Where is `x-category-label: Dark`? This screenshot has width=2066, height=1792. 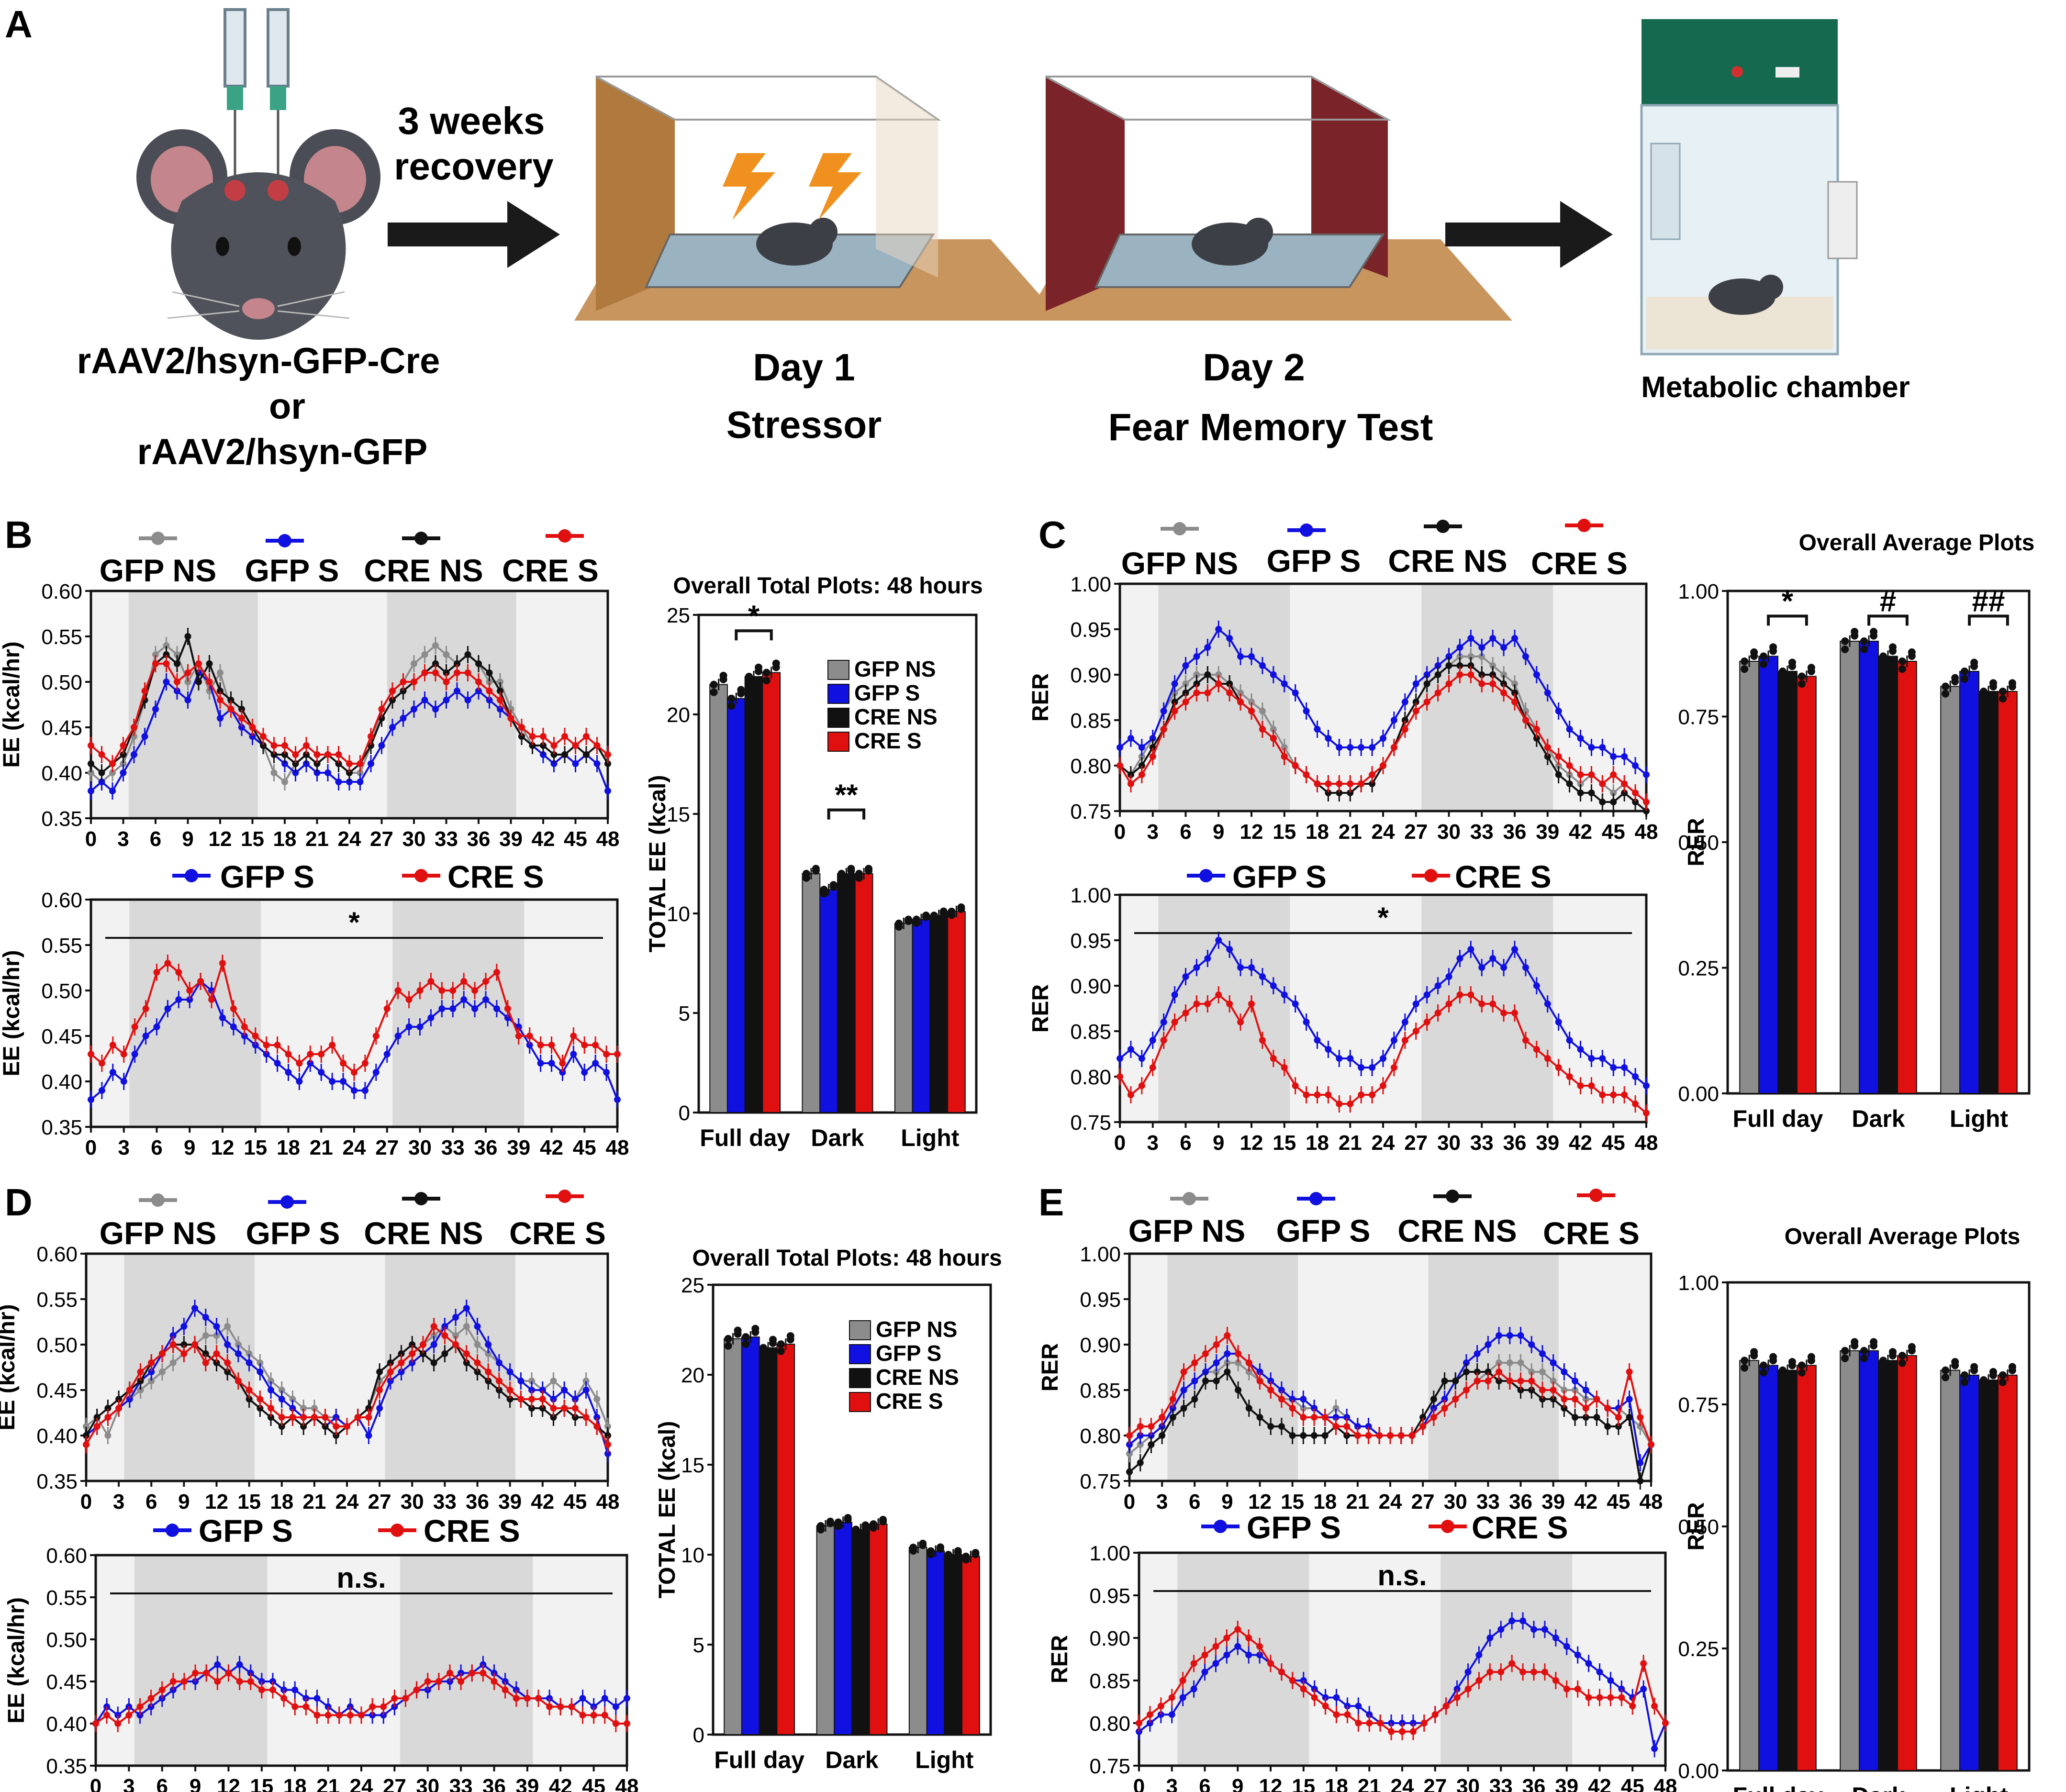
x-category-label: Dark is located at coordinates (1878, 1118).